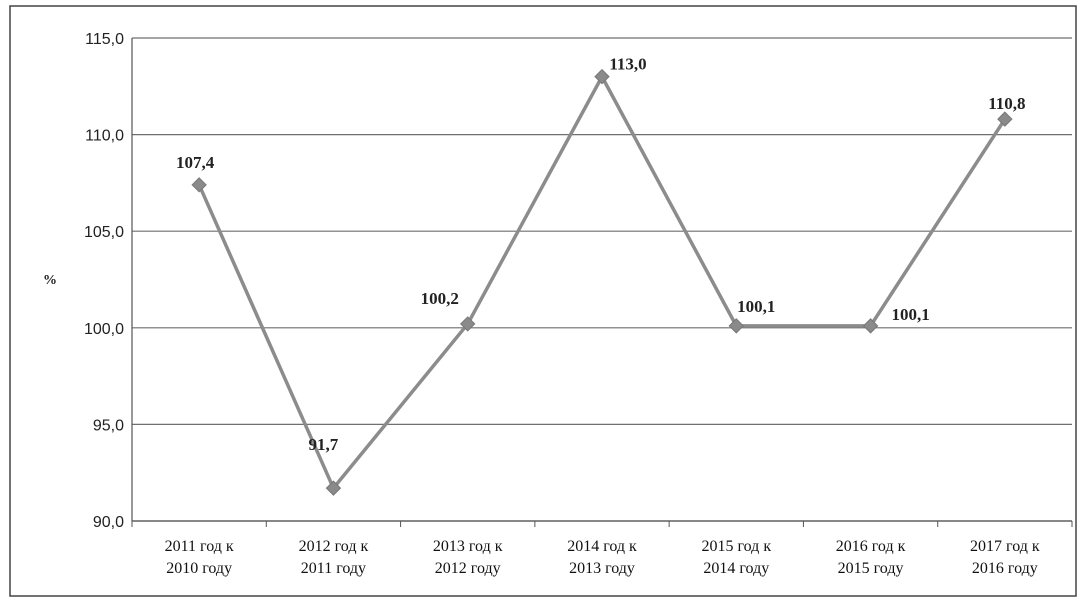 The image size is (1084, 600). I want to click on data-label: 100,2, so click(440, 298).